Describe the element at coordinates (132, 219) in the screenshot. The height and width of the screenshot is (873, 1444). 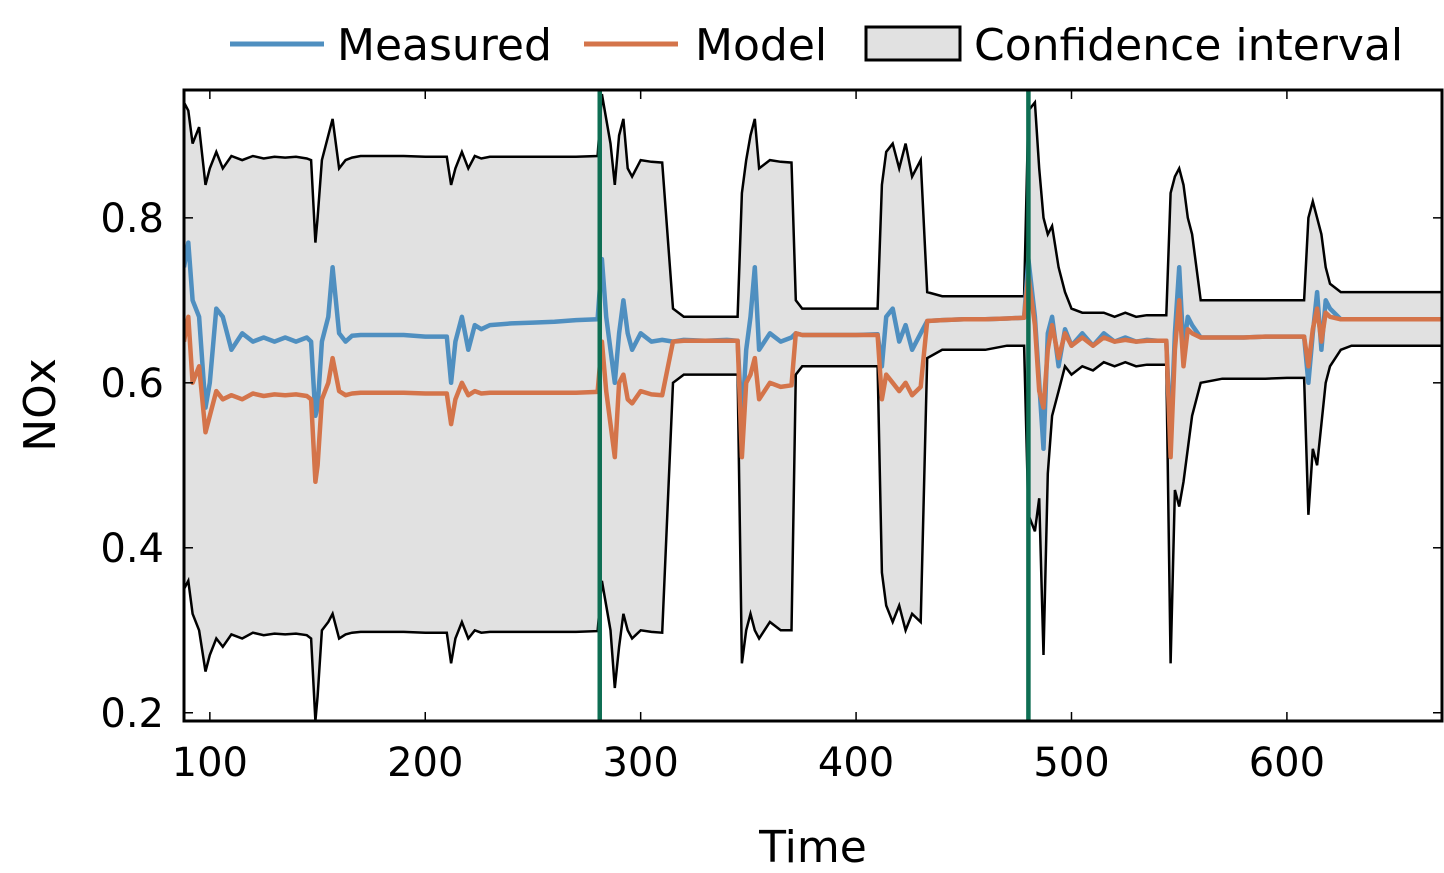
I see `y-tick-label: 0.8` at that location.